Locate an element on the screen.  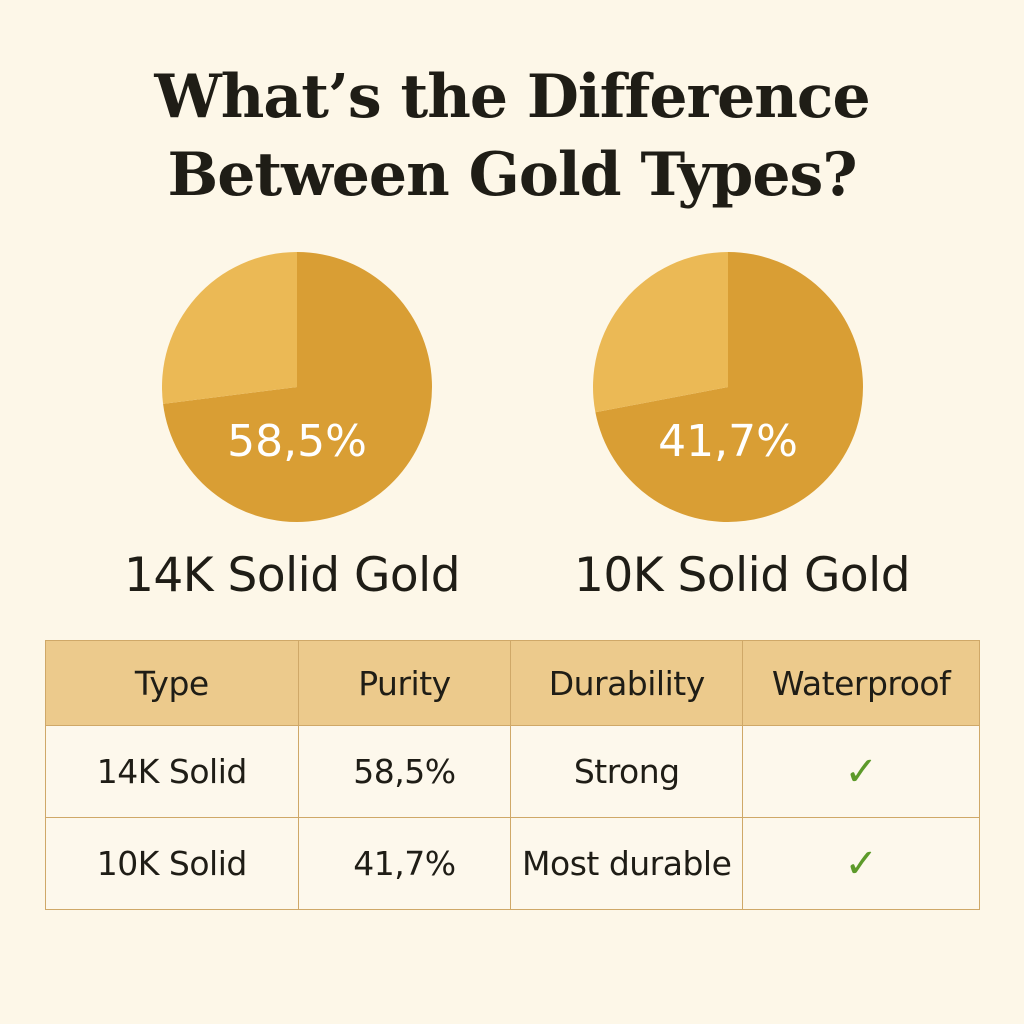
cell-durability: Most durable is located at coordinates (627, 863).